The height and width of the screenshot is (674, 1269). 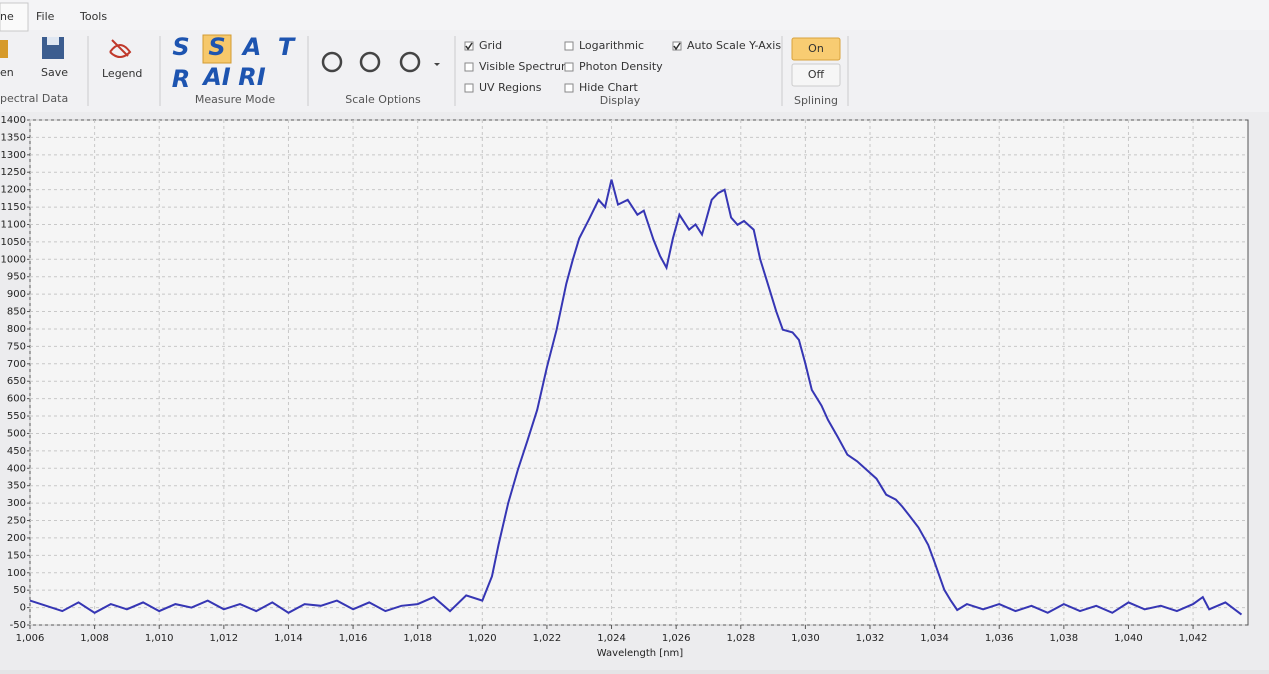 I want to click on y-tick-label: 750, so click(x=16, y=346).